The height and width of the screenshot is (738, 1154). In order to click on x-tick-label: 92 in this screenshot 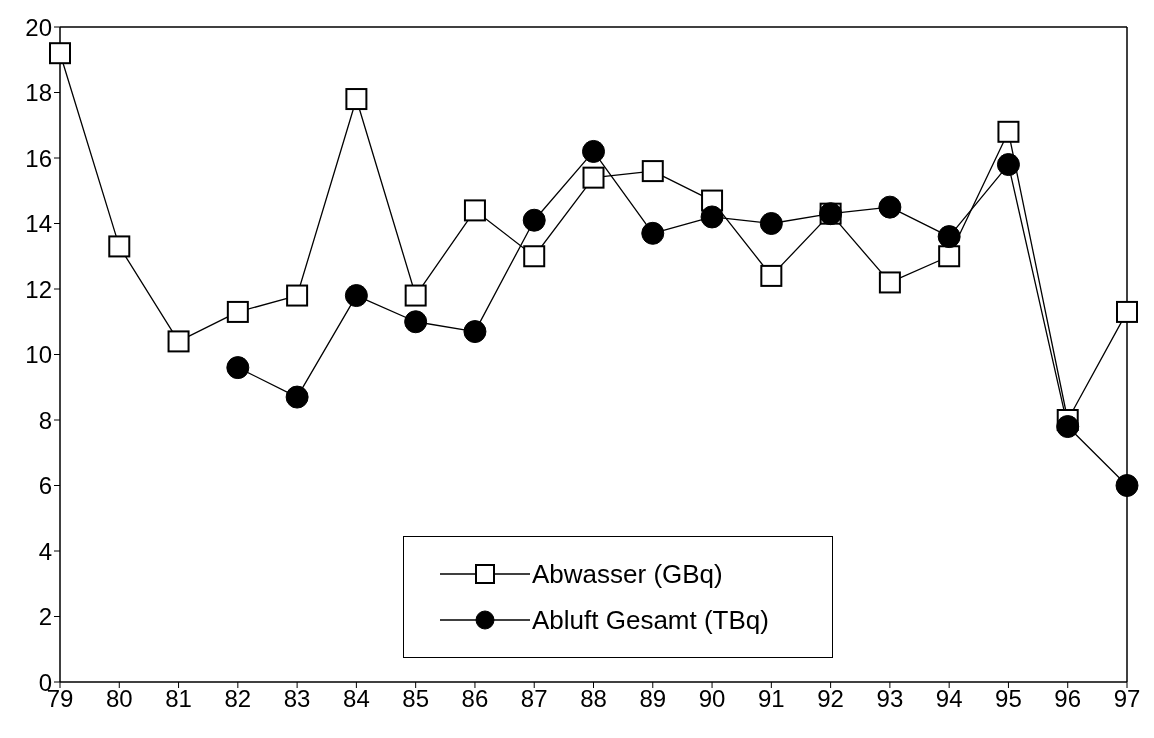, I will do `click(830, 699)`.